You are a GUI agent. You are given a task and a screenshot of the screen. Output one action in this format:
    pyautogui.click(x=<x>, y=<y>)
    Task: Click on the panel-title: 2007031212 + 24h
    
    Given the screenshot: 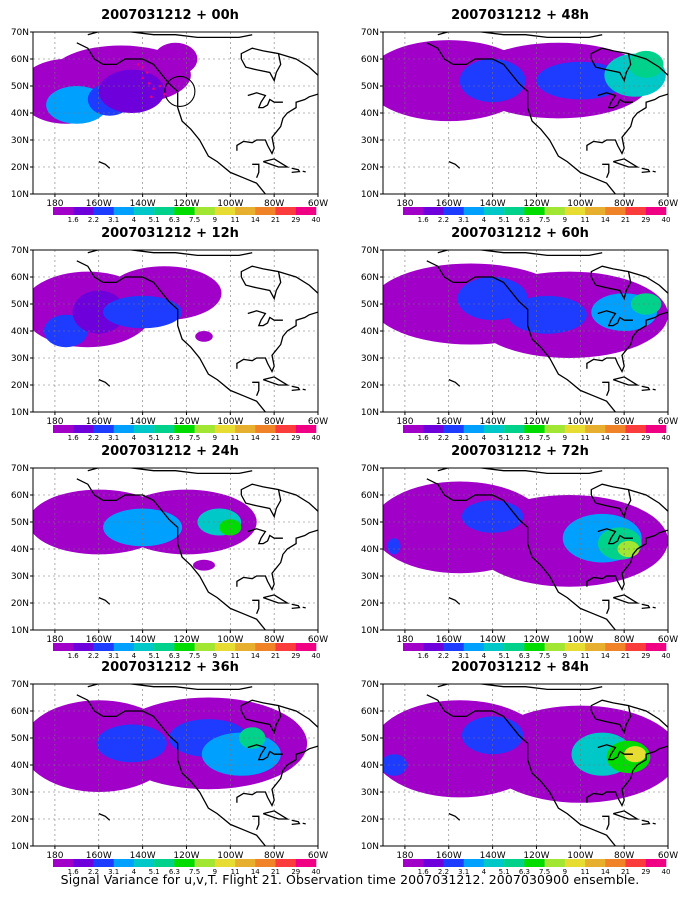 What is the action you would take?
    pyautogui.click(x=170, y=451)
    